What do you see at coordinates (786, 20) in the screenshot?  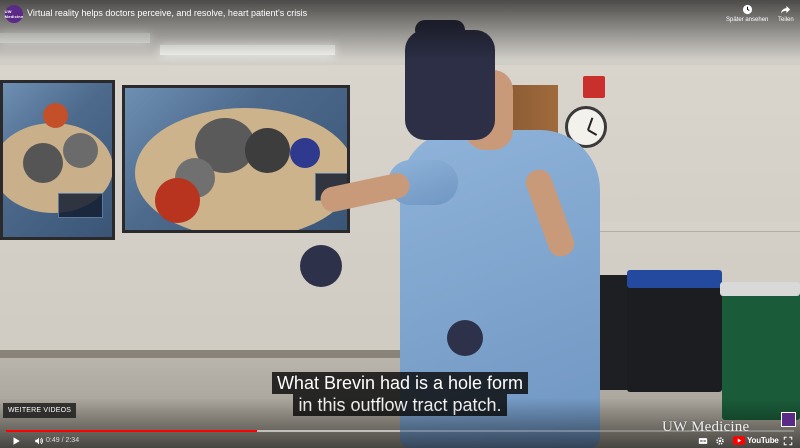 I see `share-label: Teilen` at bounding box center [786, 20].